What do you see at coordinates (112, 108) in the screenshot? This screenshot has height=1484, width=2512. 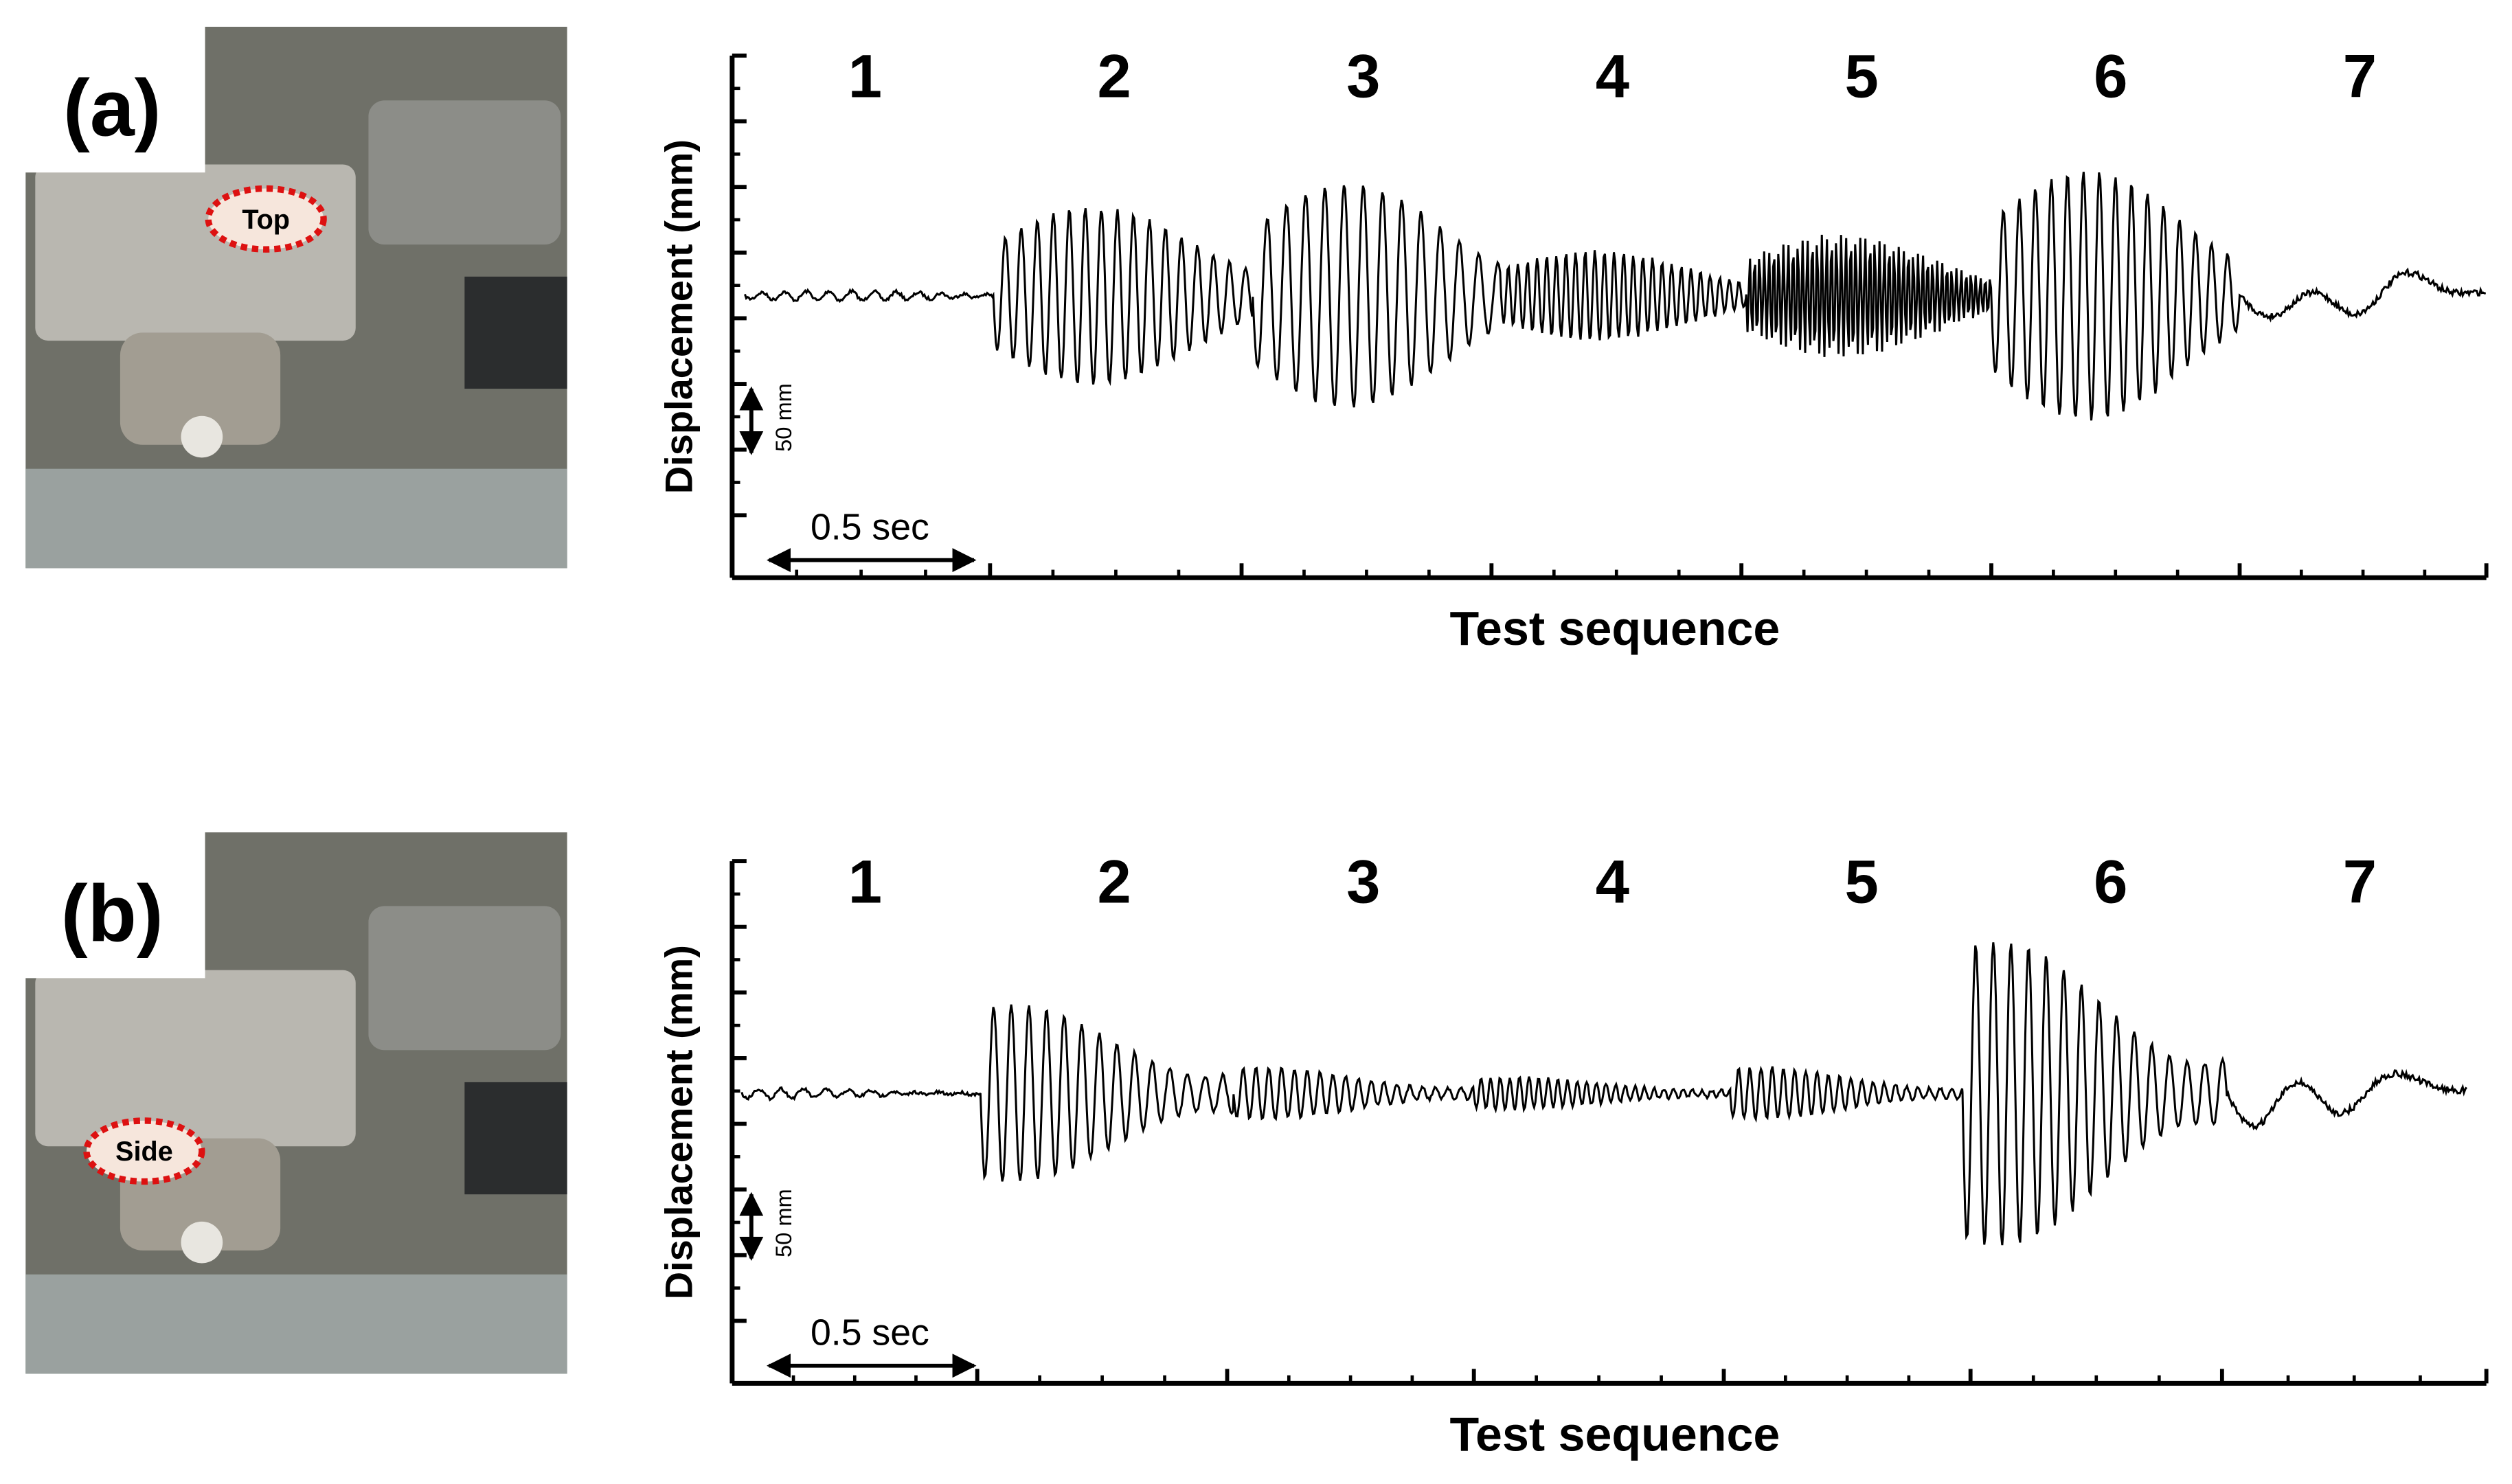 I see `panel-label: (a)` at bounding box center [112, 108].